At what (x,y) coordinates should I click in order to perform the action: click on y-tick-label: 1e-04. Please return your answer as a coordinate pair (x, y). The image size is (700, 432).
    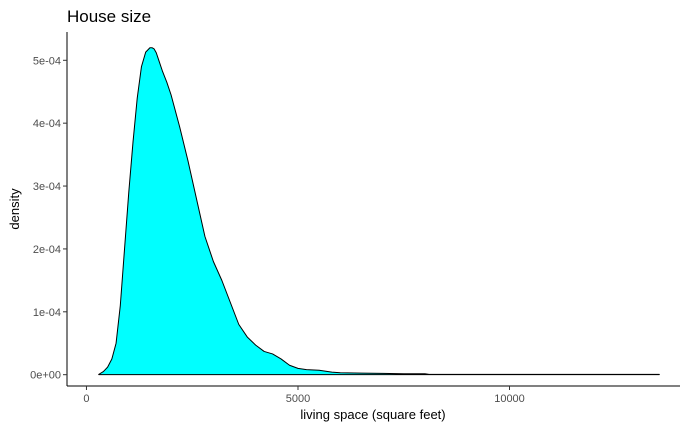
    Looking at the image, I should click on (47, 313).